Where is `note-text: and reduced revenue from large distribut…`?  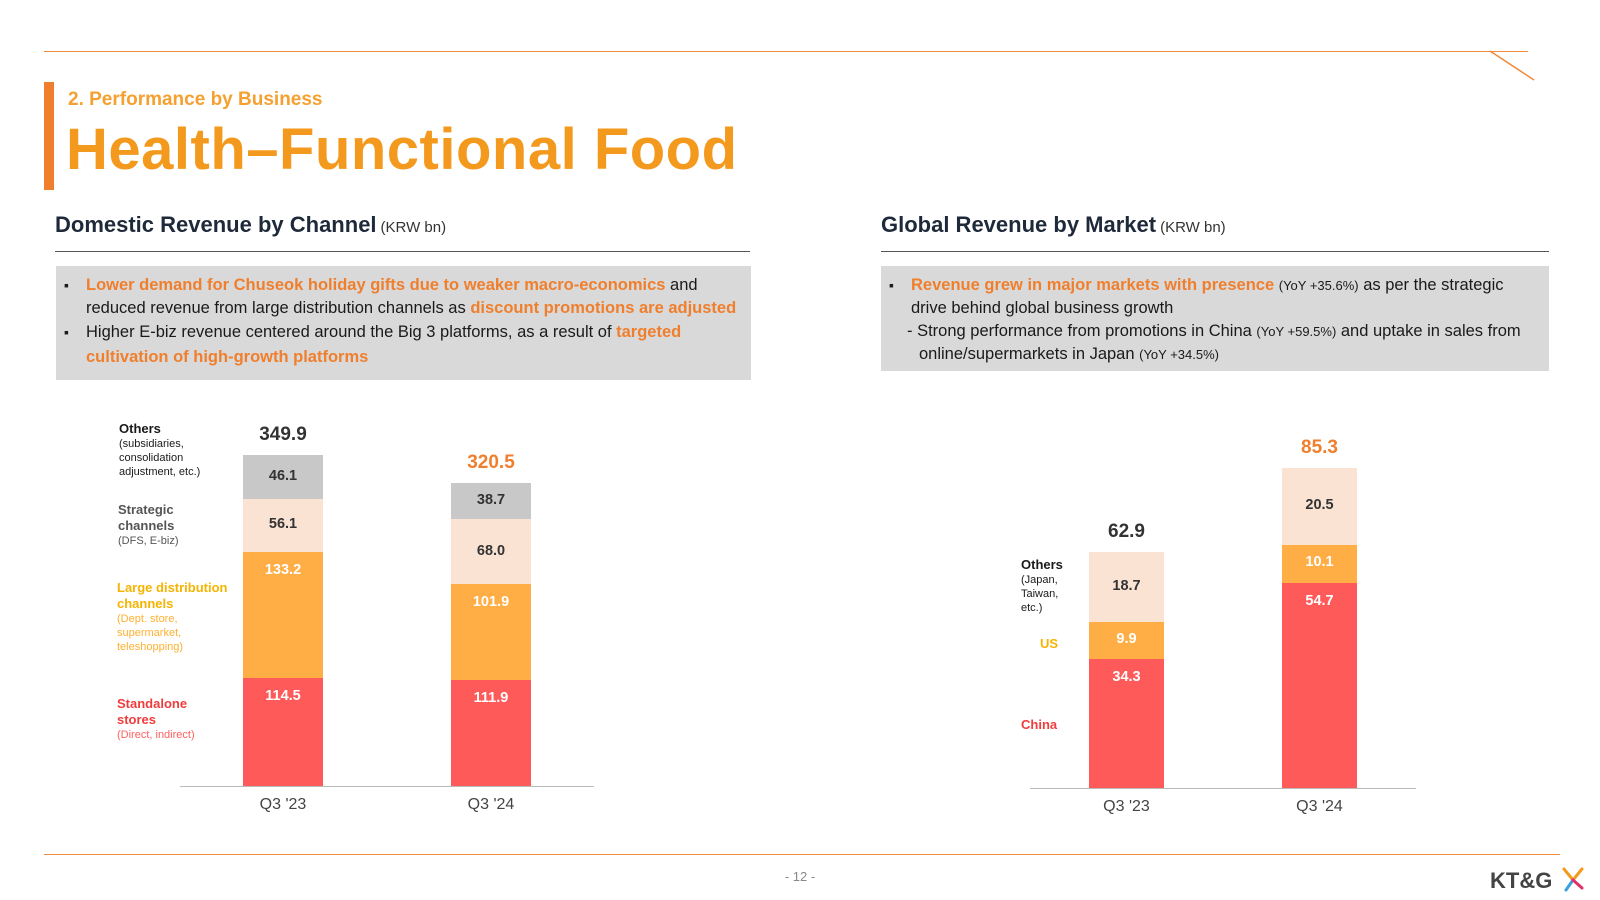
note-text: and reduced revenue from large distribut… is located at coordinates (392, 296).